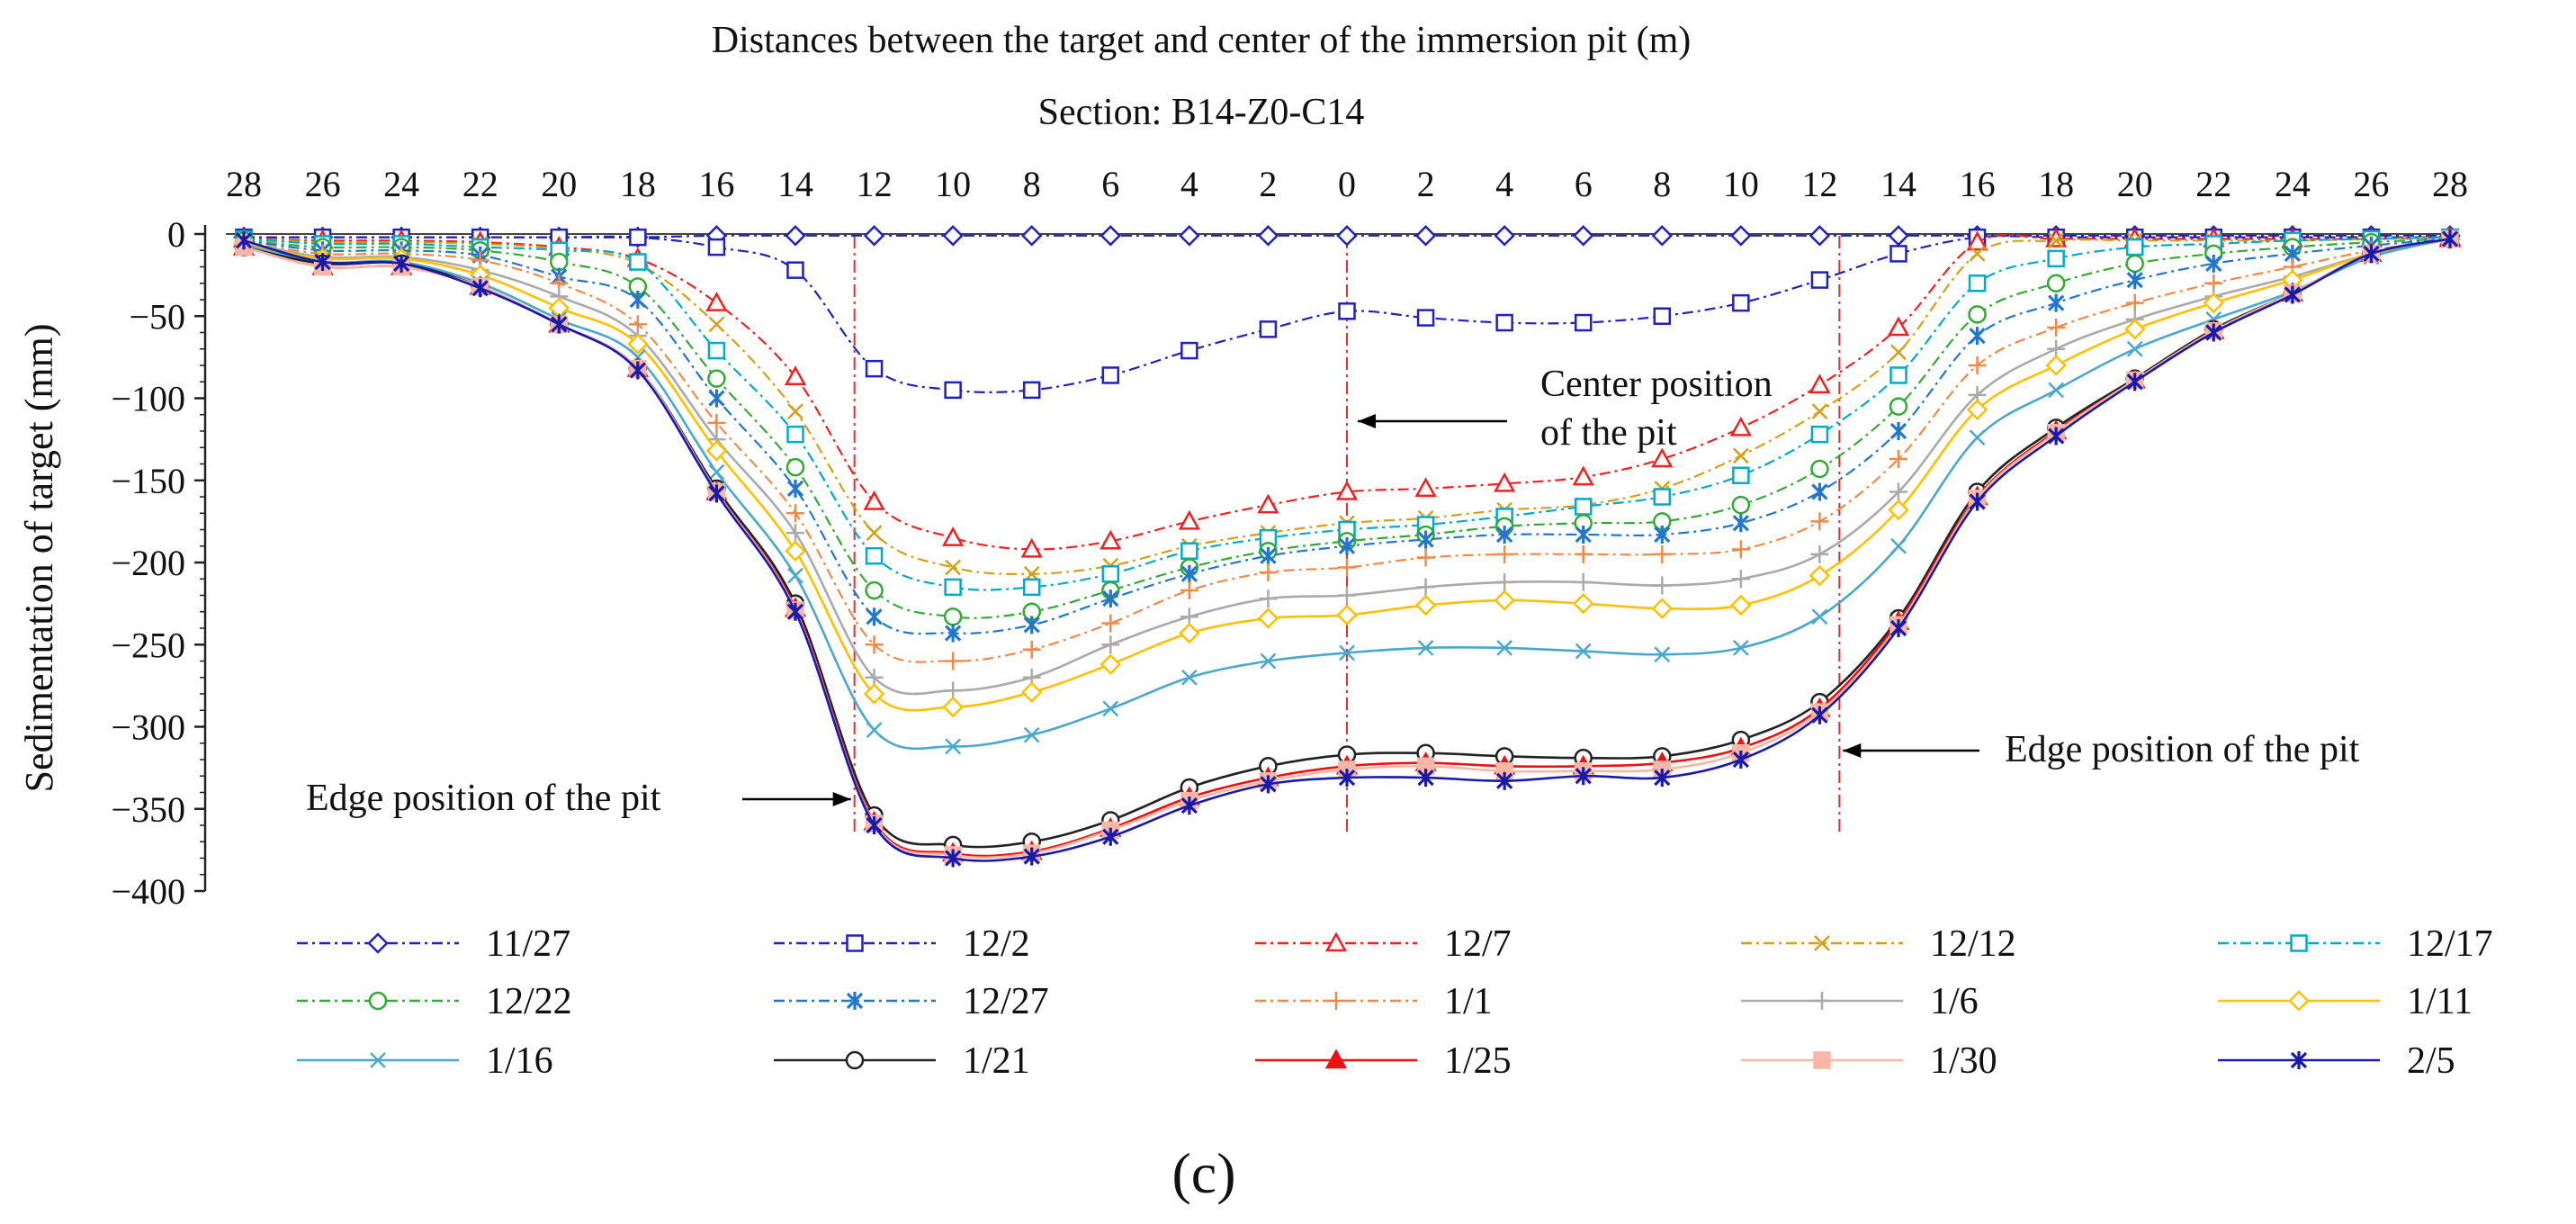 The height and width of the screenshot is (1224, 2576). I want to click on legend-label: 1/21, so click(997, 1061).